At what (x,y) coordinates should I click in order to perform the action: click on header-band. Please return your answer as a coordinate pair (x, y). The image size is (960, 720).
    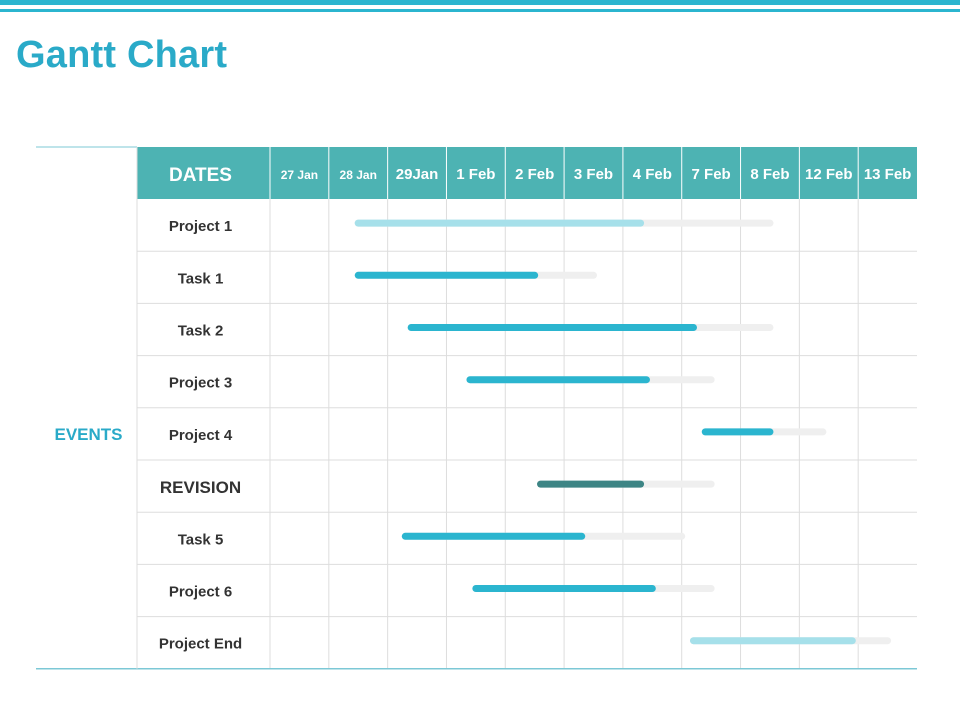
    Looking at the image, I should click on (527, 173).